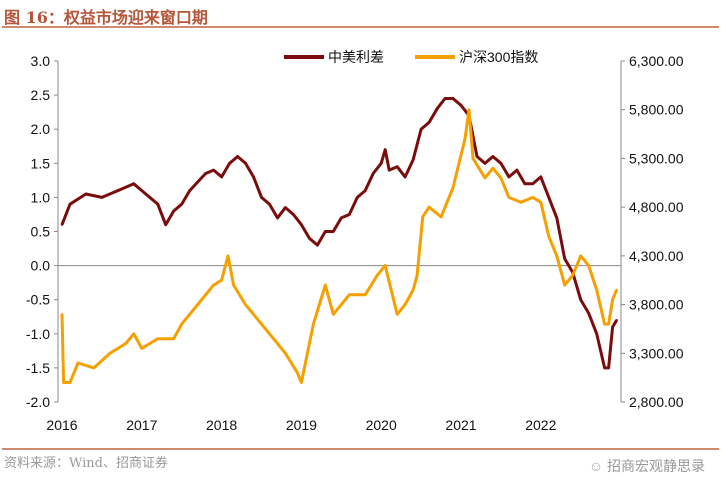 The image size is (721, 500). What do you see at coordinates (41, 197) in the screenshot?
I see `y-left-tick-label: 1.0` at bounding box center [41, 197].